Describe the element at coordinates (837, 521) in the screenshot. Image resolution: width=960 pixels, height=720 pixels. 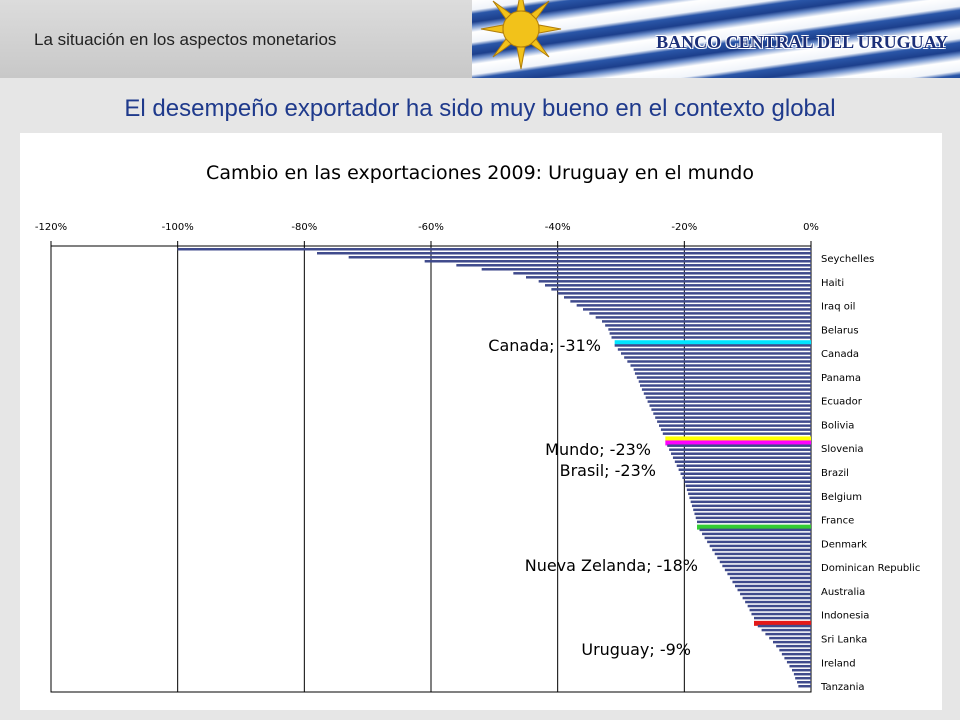
I see `y-category-label: France` at that location.